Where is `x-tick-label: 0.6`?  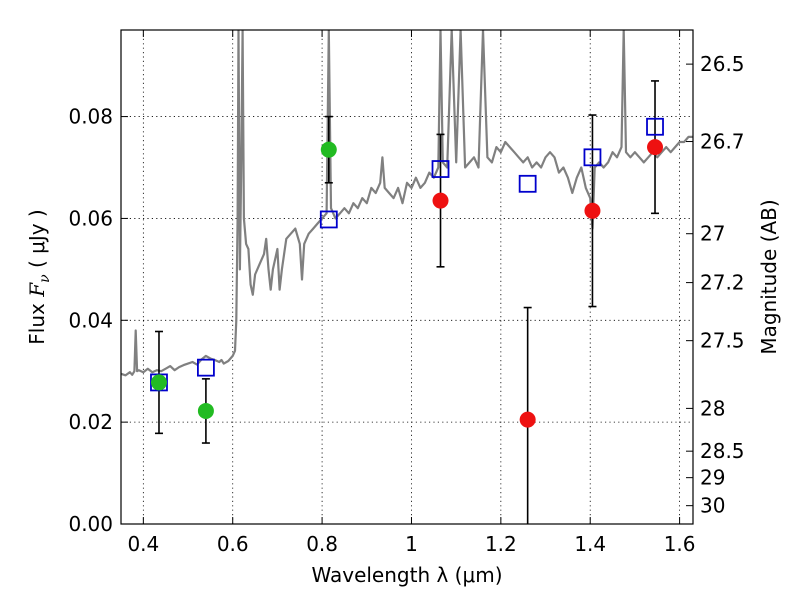
x-tick-label: 0.6 is located at coordinates (233, 544).